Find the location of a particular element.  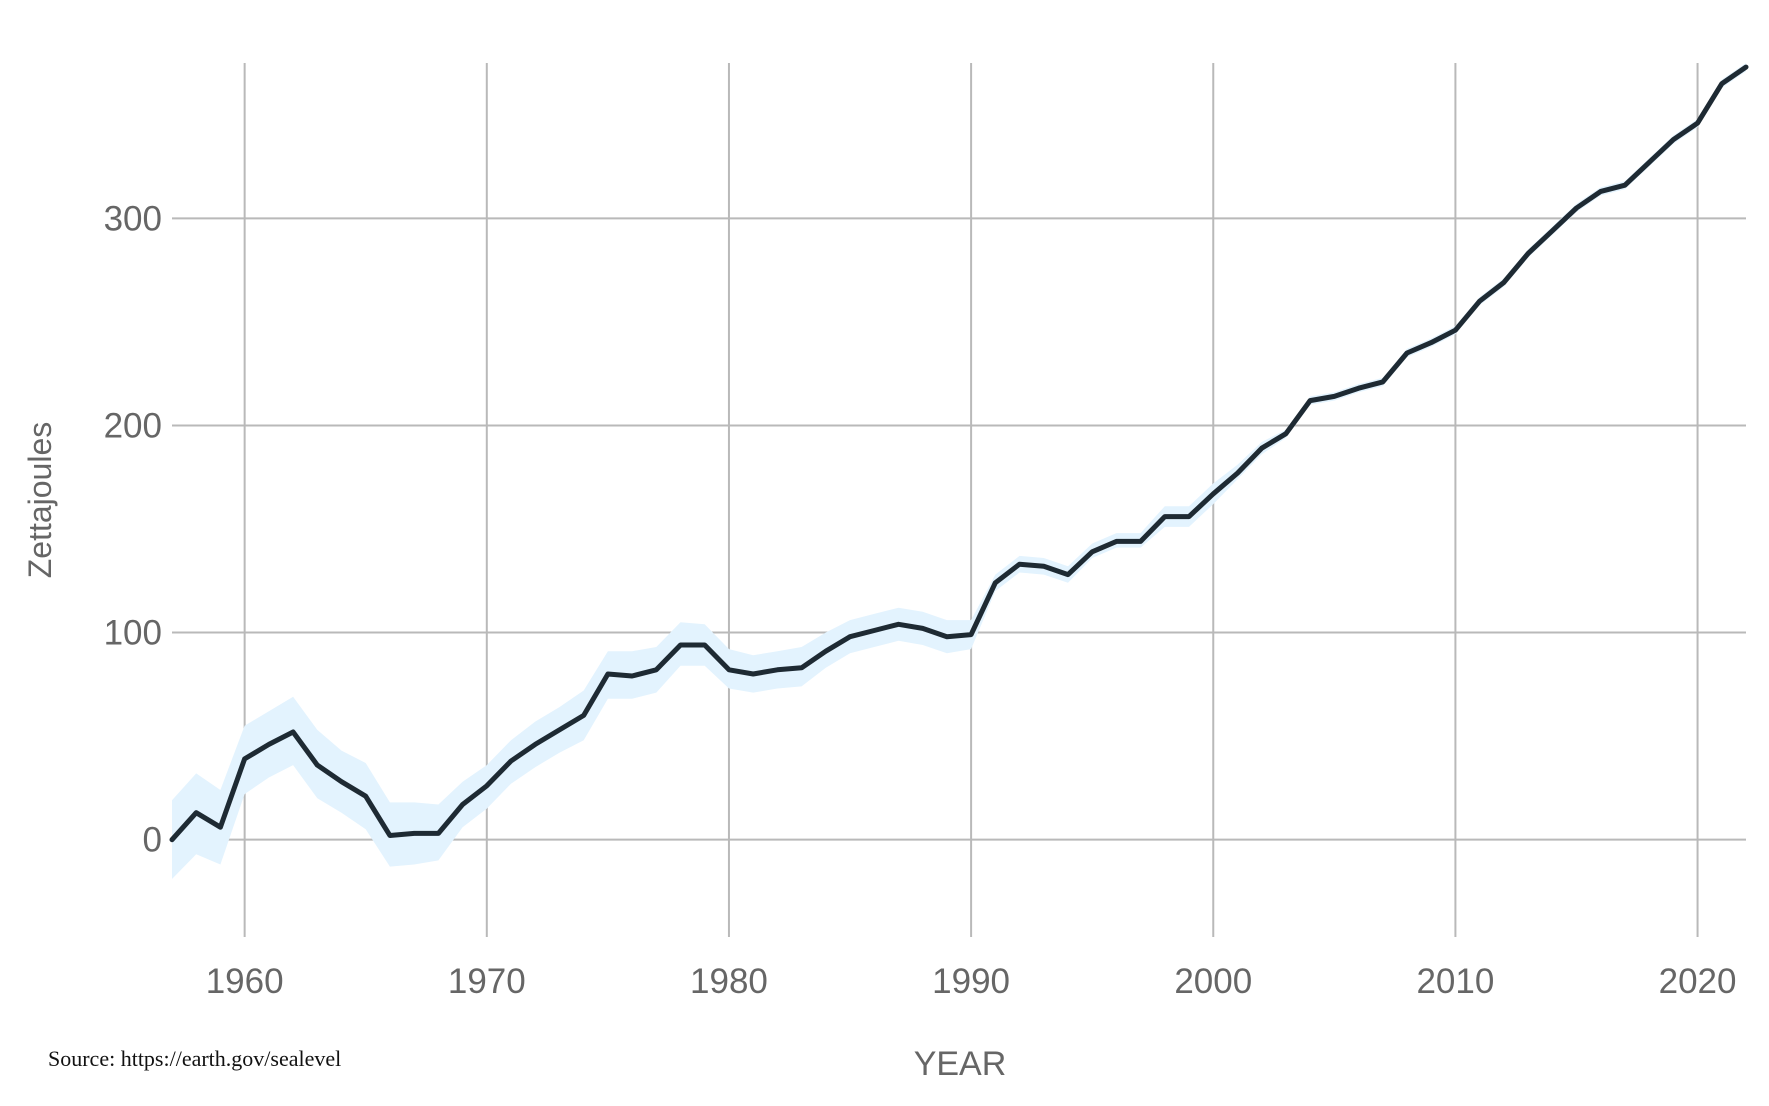

x-tick-label: 1970 is located at coordinates (487, 981).